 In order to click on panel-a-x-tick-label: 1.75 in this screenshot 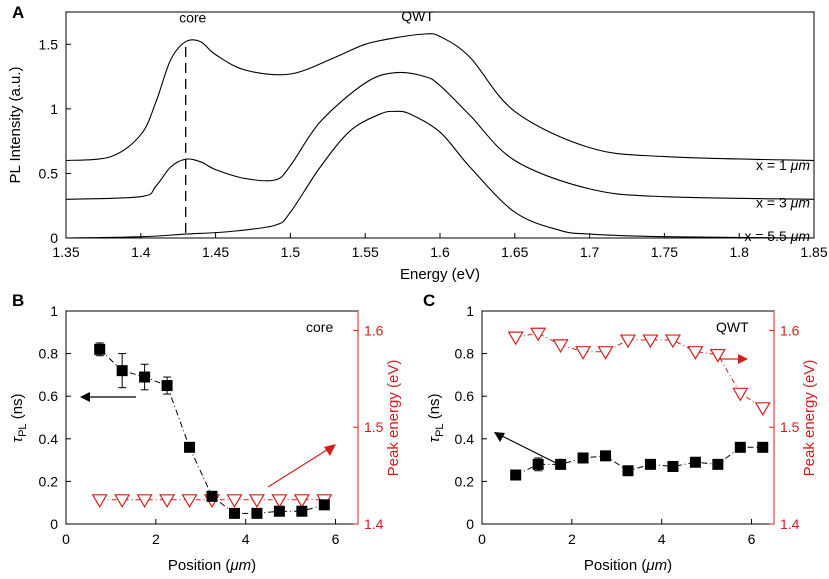, I will do `click(664, 252)`.